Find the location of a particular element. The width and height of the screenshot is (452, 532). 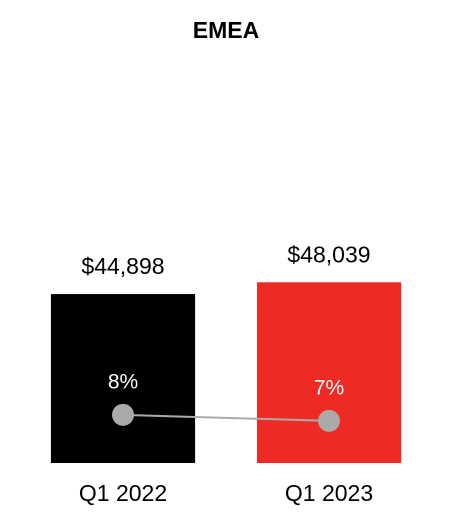

line is located at coordinates (226, 417).